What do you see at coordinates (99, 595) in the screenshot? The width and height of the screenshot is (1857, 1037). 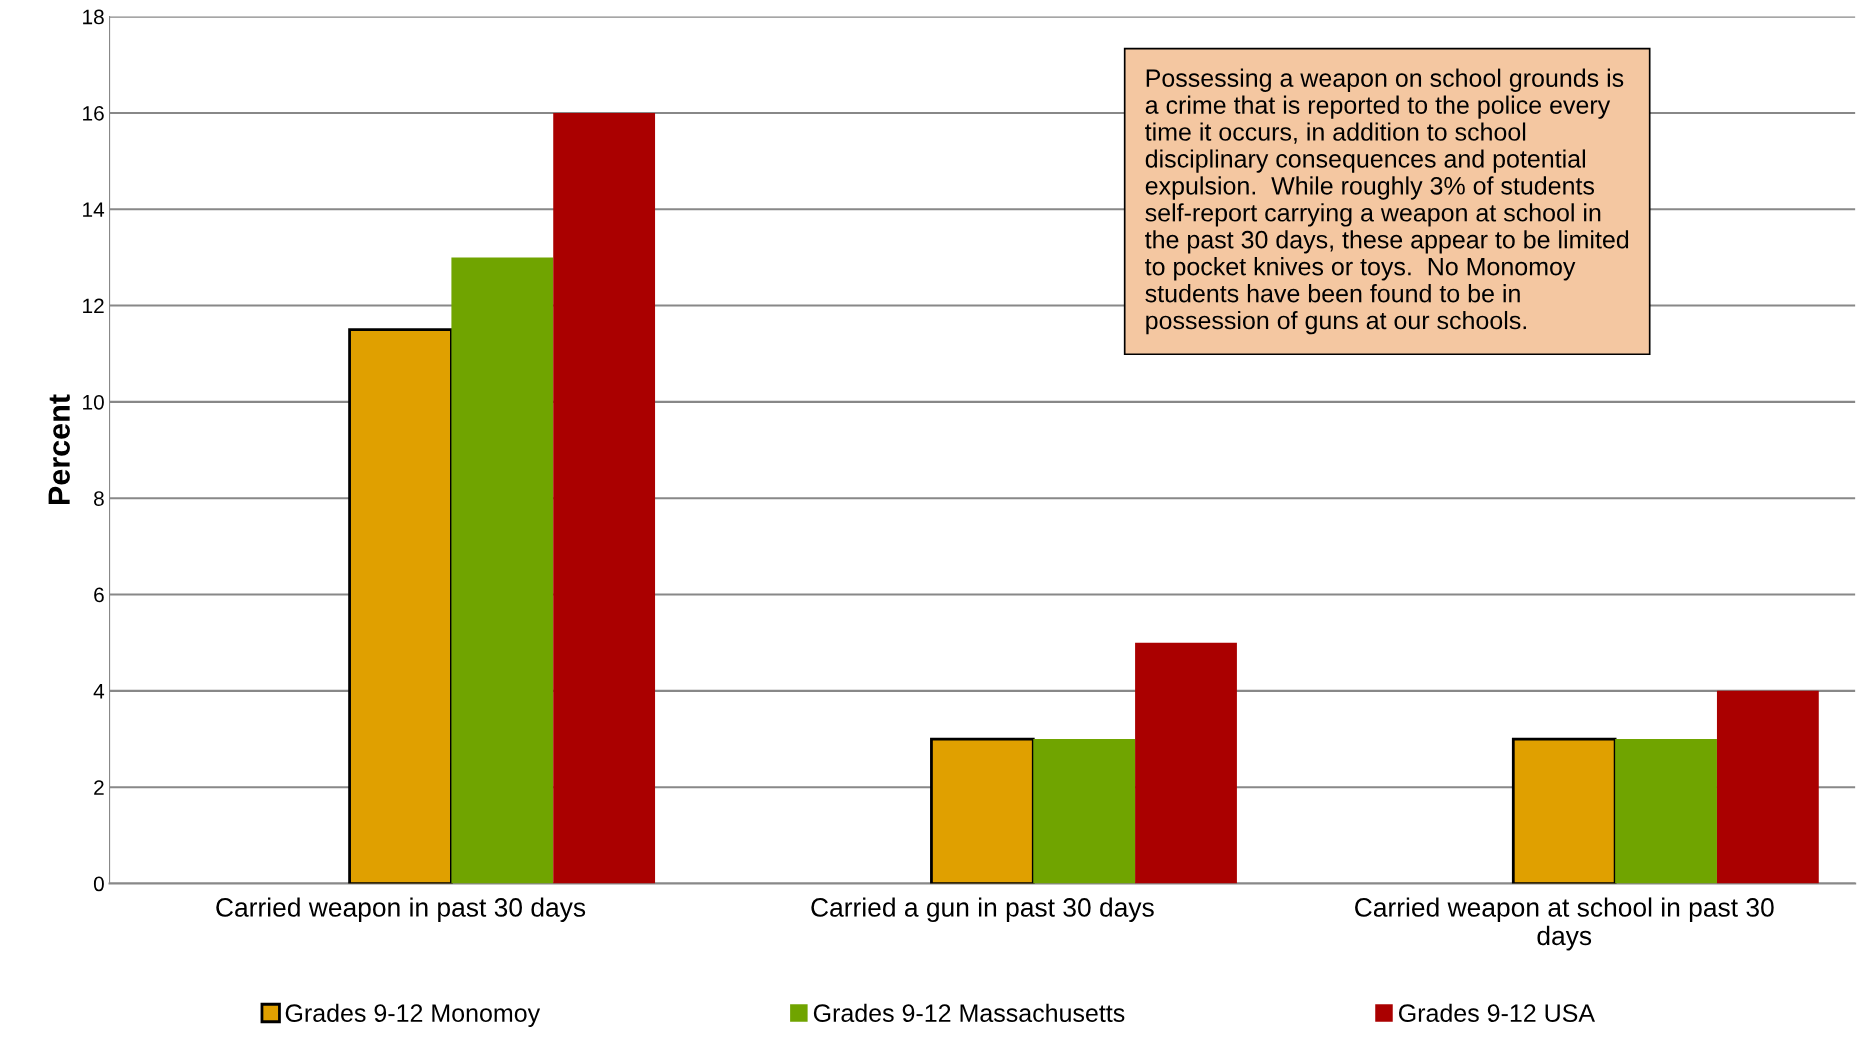 I see `y-tick-label: 6` at bounding box center [99, 595].